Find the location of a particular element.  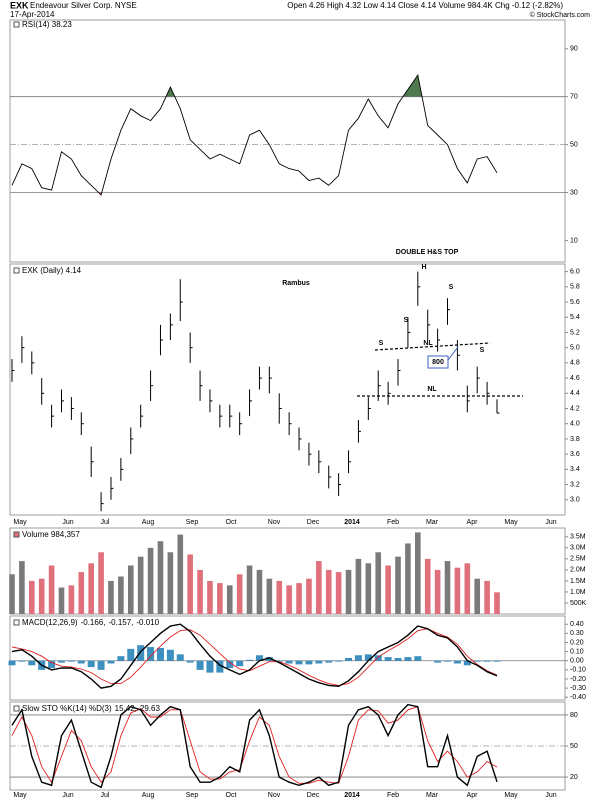

y-tick-label: 3.0M is located at coordinates (578, 548).